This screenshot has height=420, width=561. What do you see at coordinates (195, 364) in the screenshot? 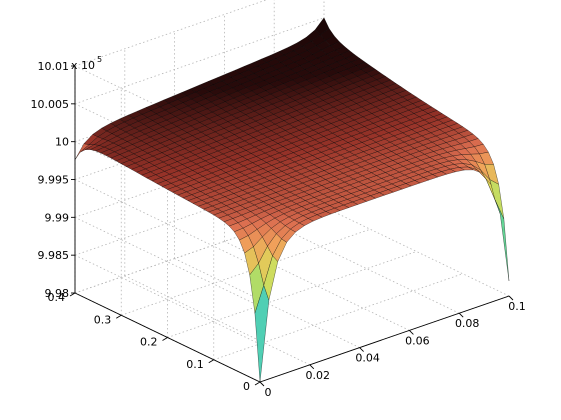
I see `y-tick-label: 0.1` at bounding box center [195, 364].